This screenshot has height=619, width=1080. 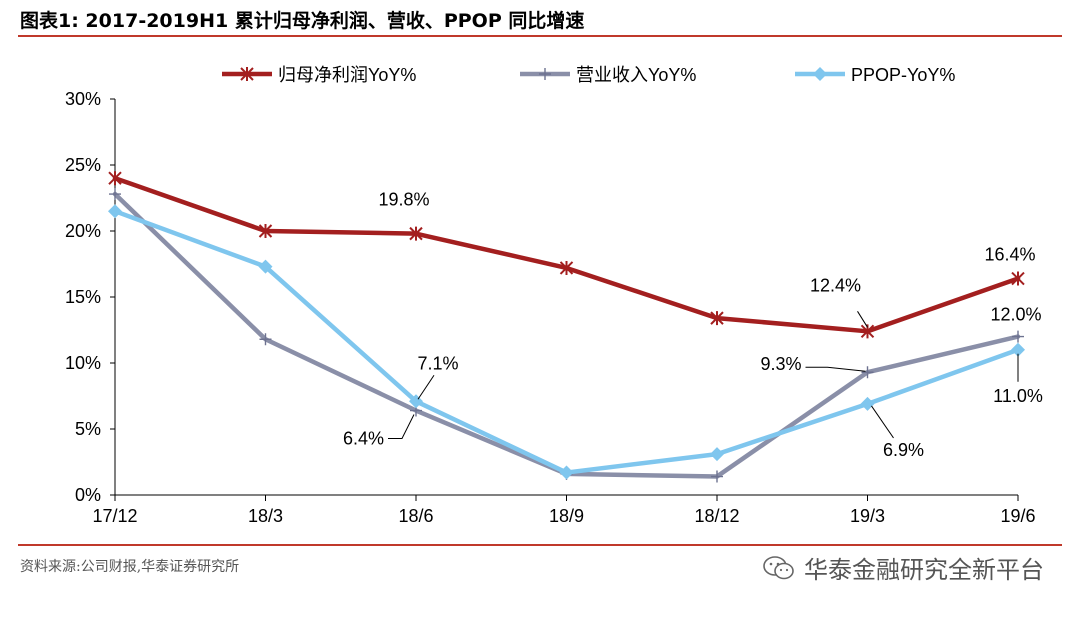 I want to click on title-divider, so click(x=540, y=36).